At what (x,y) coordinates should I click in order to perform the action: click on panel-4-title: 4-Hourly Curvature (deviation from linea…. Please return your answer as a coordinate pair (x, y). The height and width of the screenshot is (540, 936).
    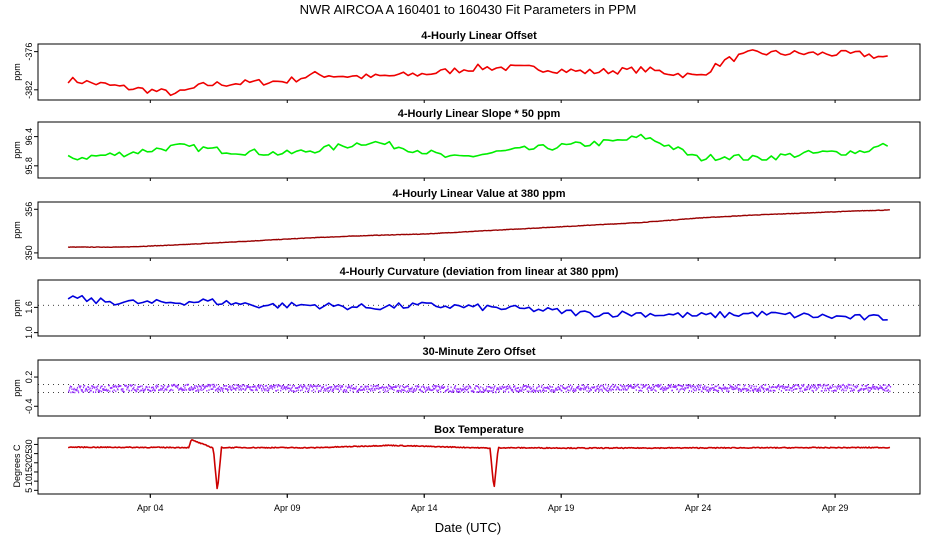
    Looking at the image, I should click on (479, 272).